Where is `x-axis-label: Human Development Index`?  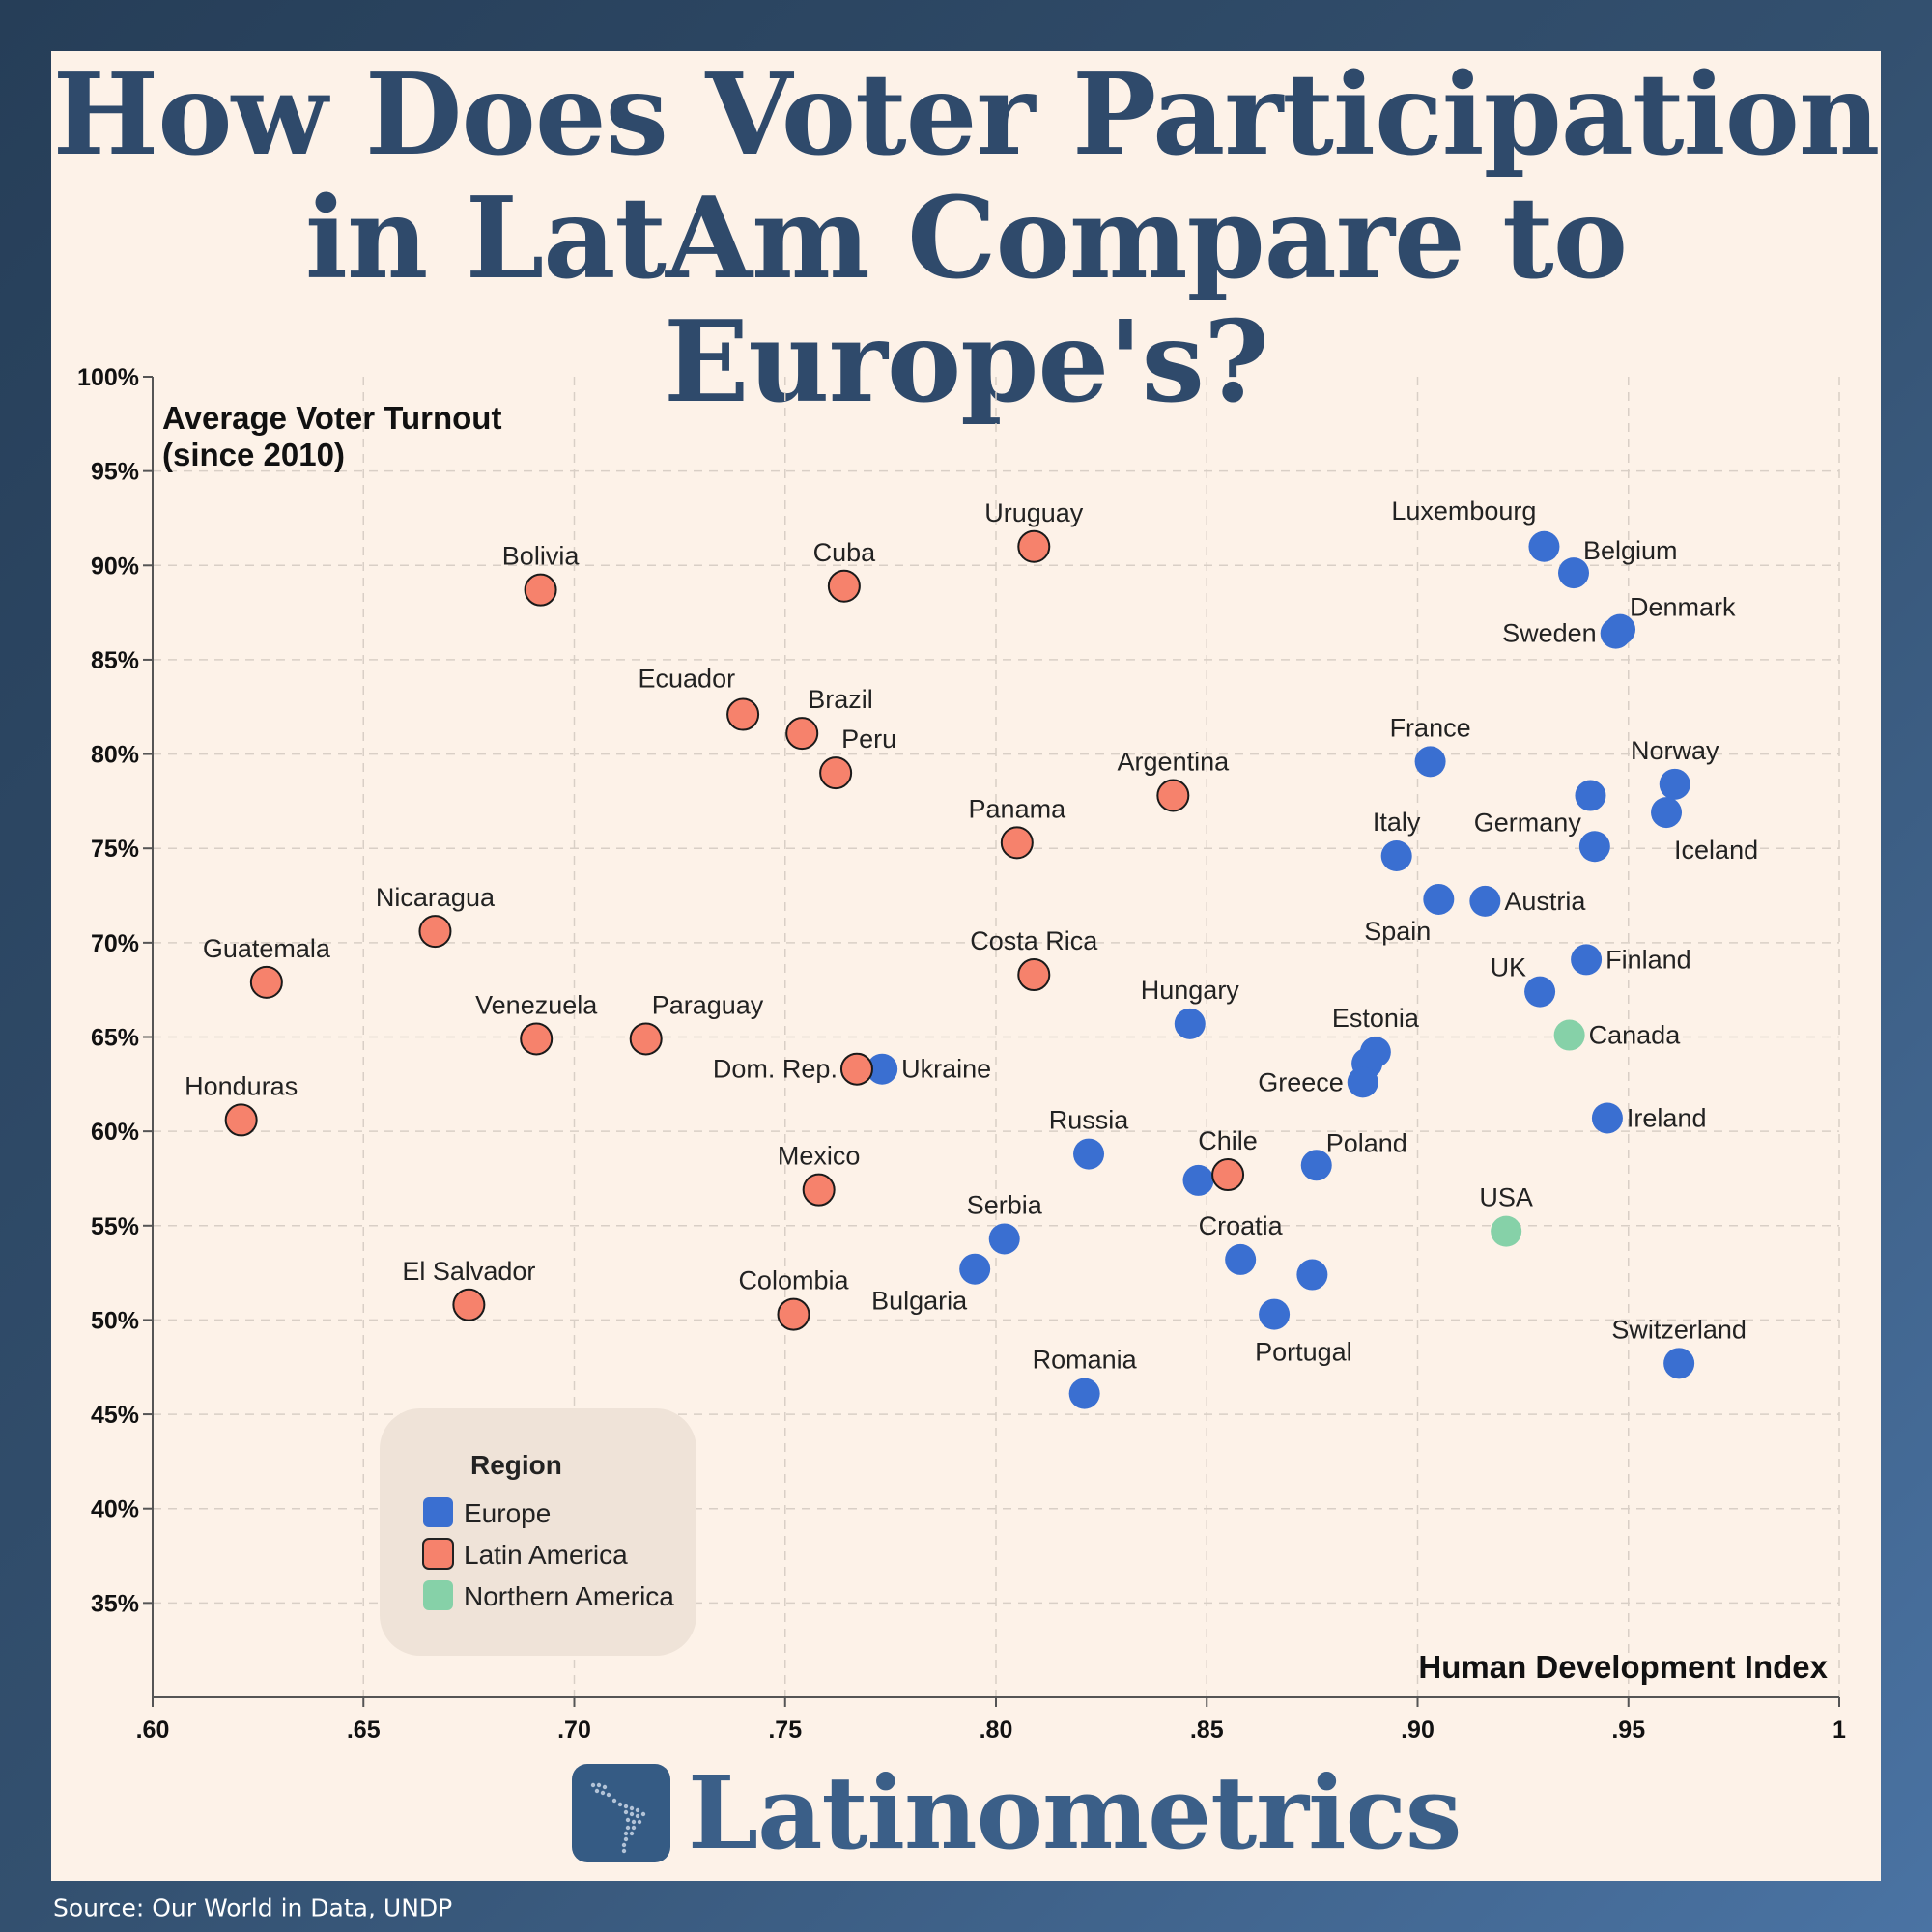 x-axis-label: Human Development Index is located at coordinates (1623, 1667).